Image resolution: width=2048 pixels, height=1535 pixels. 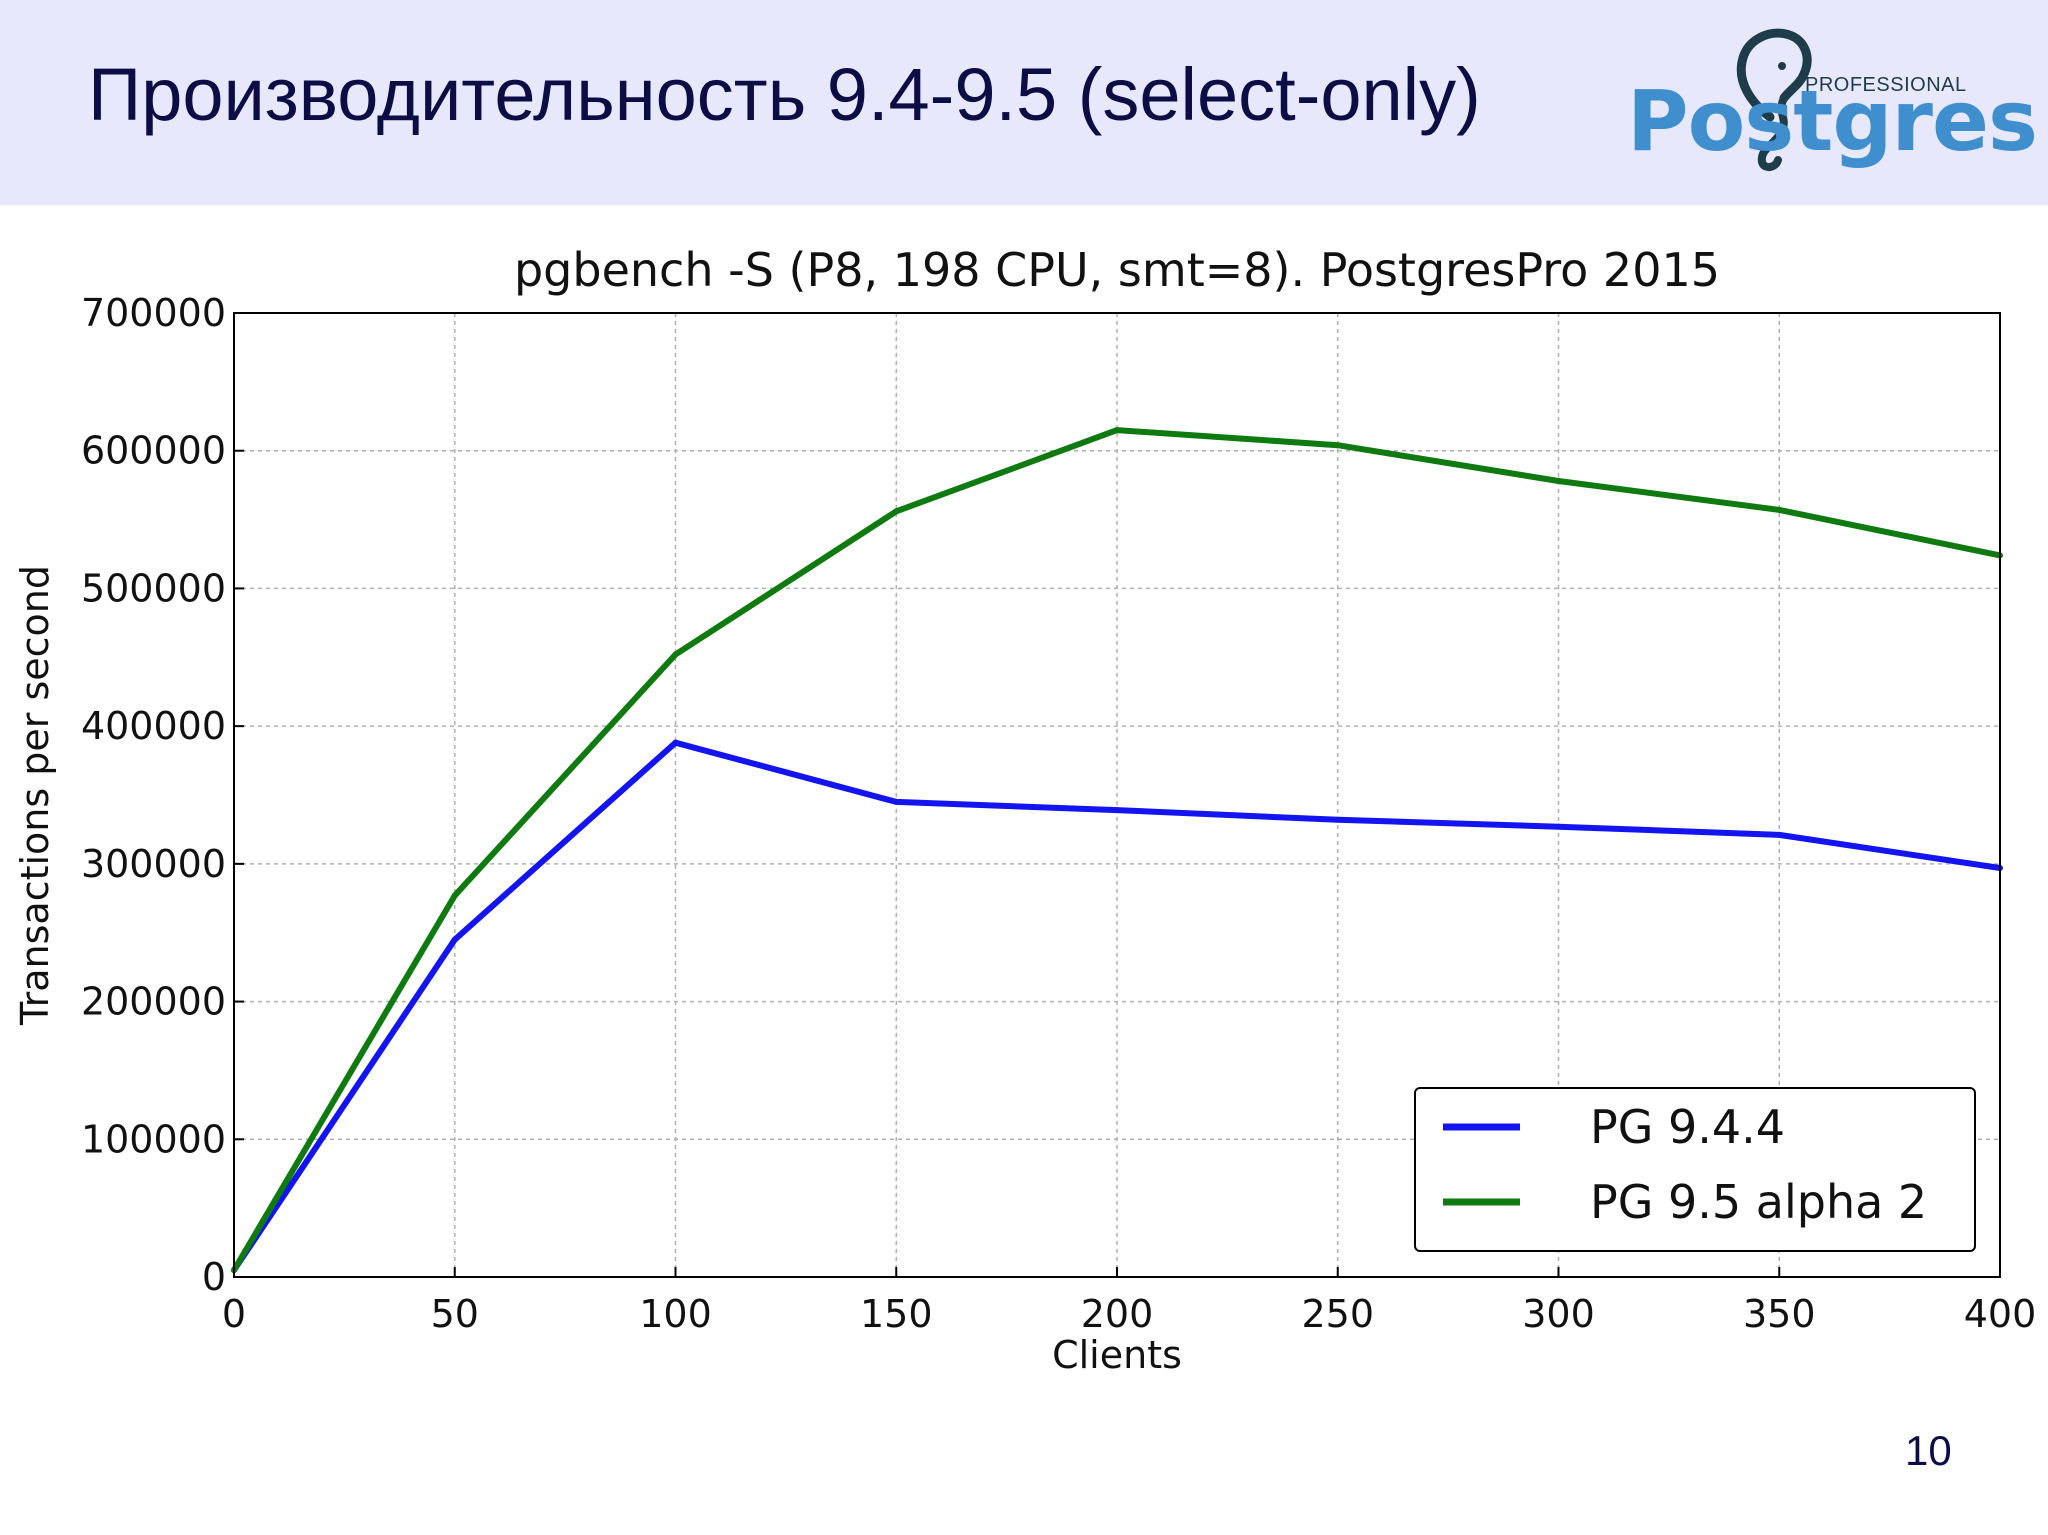 I want to click on y-tick-label: 100000, so click(x=153, y=1139).